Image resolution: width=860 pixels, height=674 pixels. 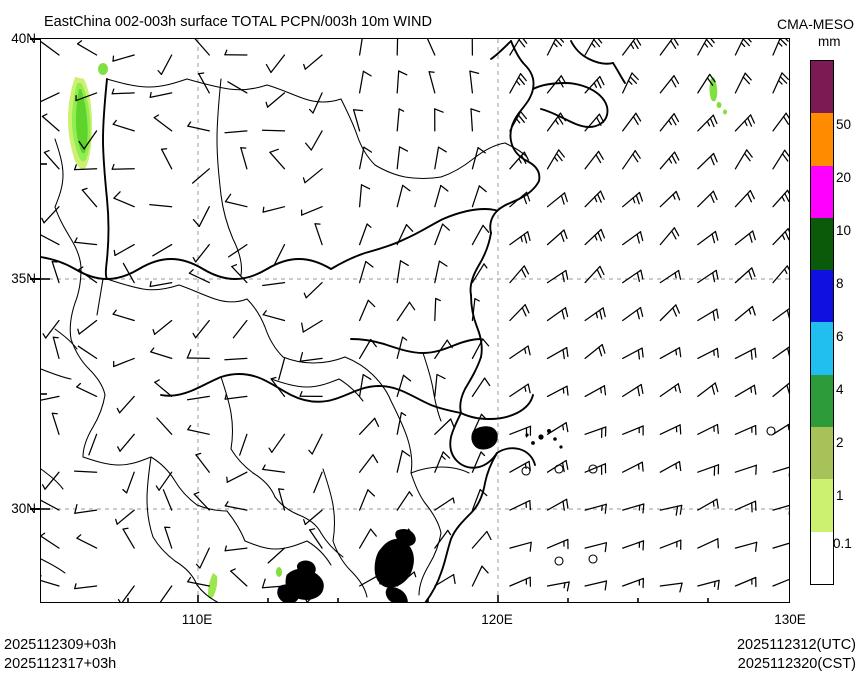 I want to click on colorbar-label-6: 6, so click(x=840, y=336).